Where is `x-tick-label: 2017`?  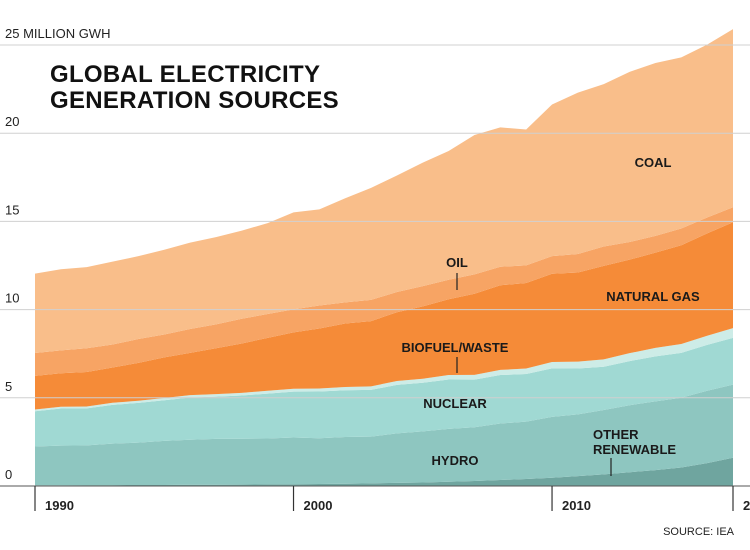
x-tick-label: 2017 is located at coordinates (746, 505).